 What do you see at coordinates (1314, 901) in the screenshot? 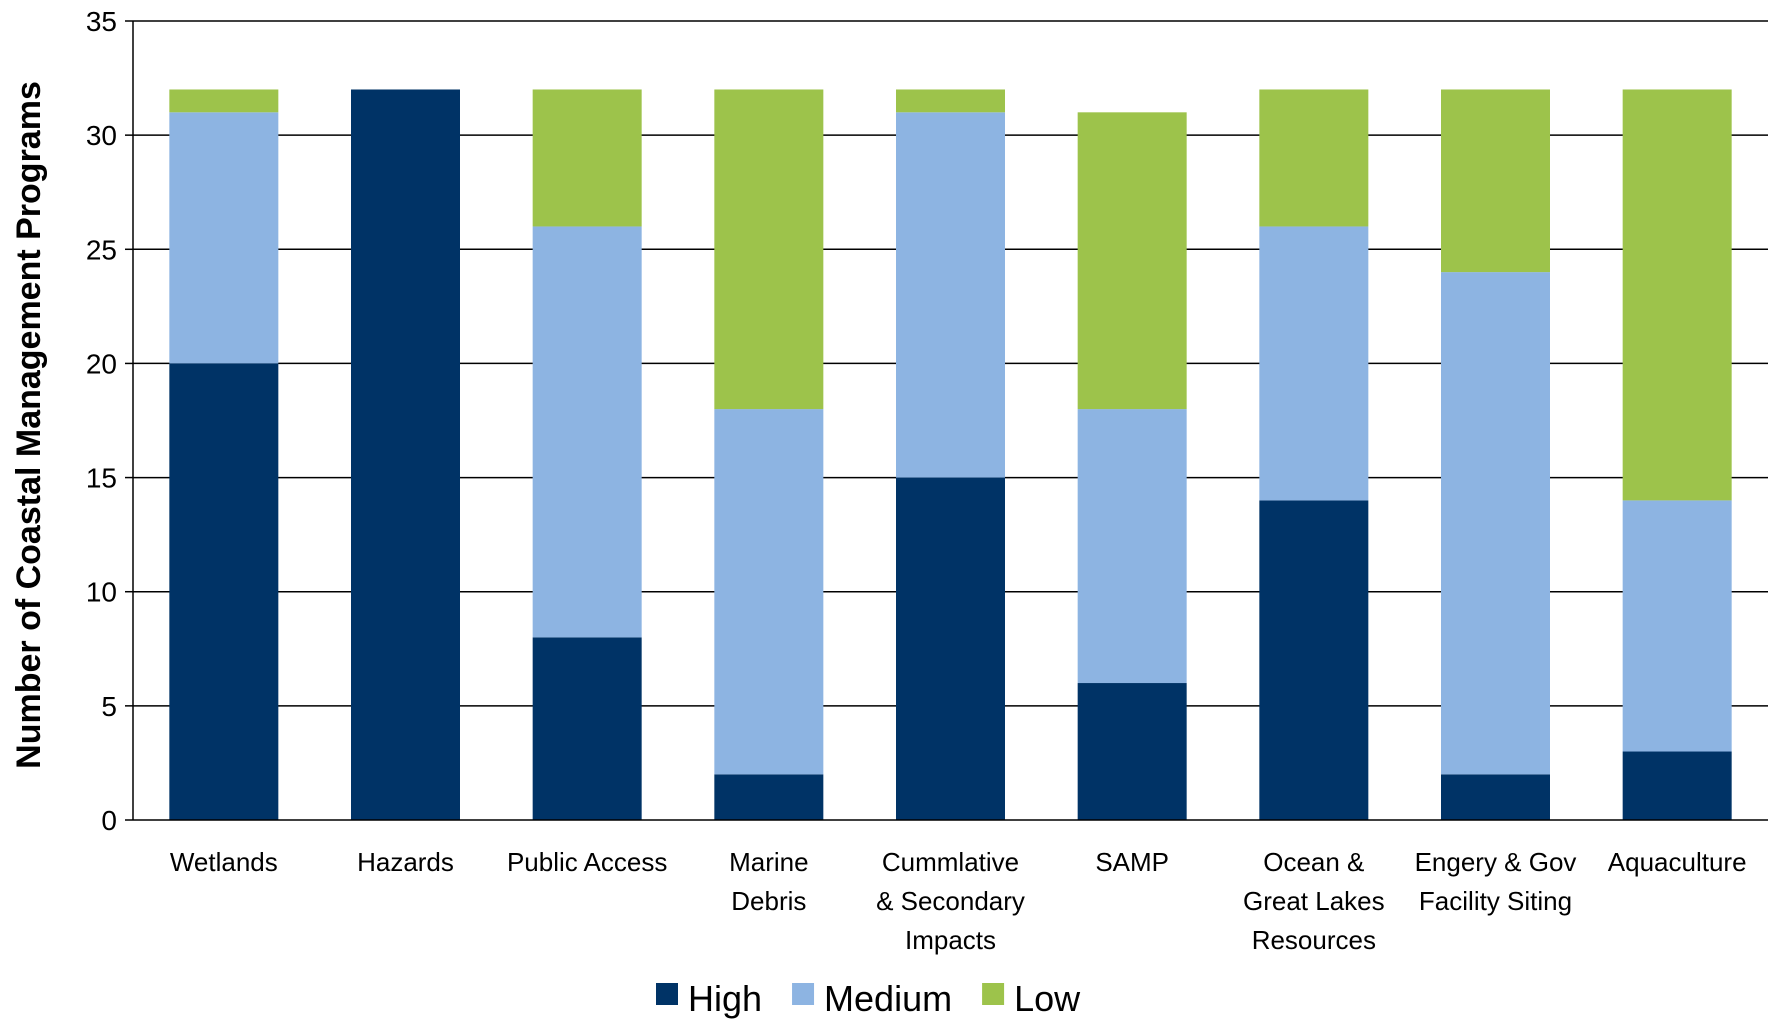
I see `x-category-label: Ocean & Great Lakes Resources` at bounding box center [1314, 901].